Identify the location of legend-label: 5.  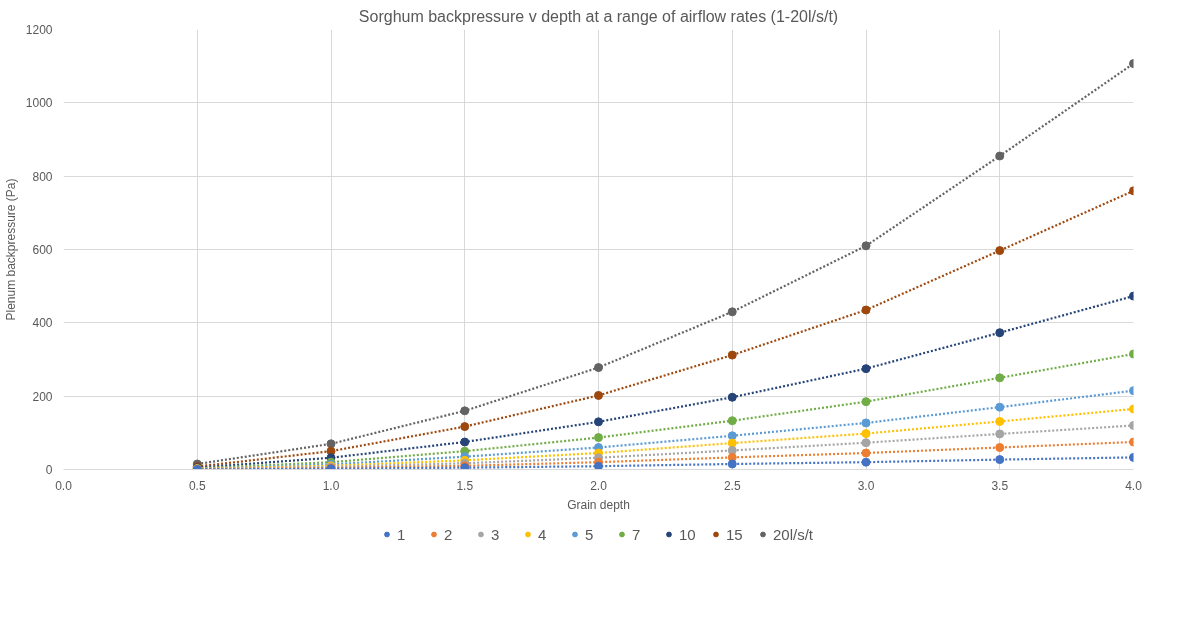
(589, 534).